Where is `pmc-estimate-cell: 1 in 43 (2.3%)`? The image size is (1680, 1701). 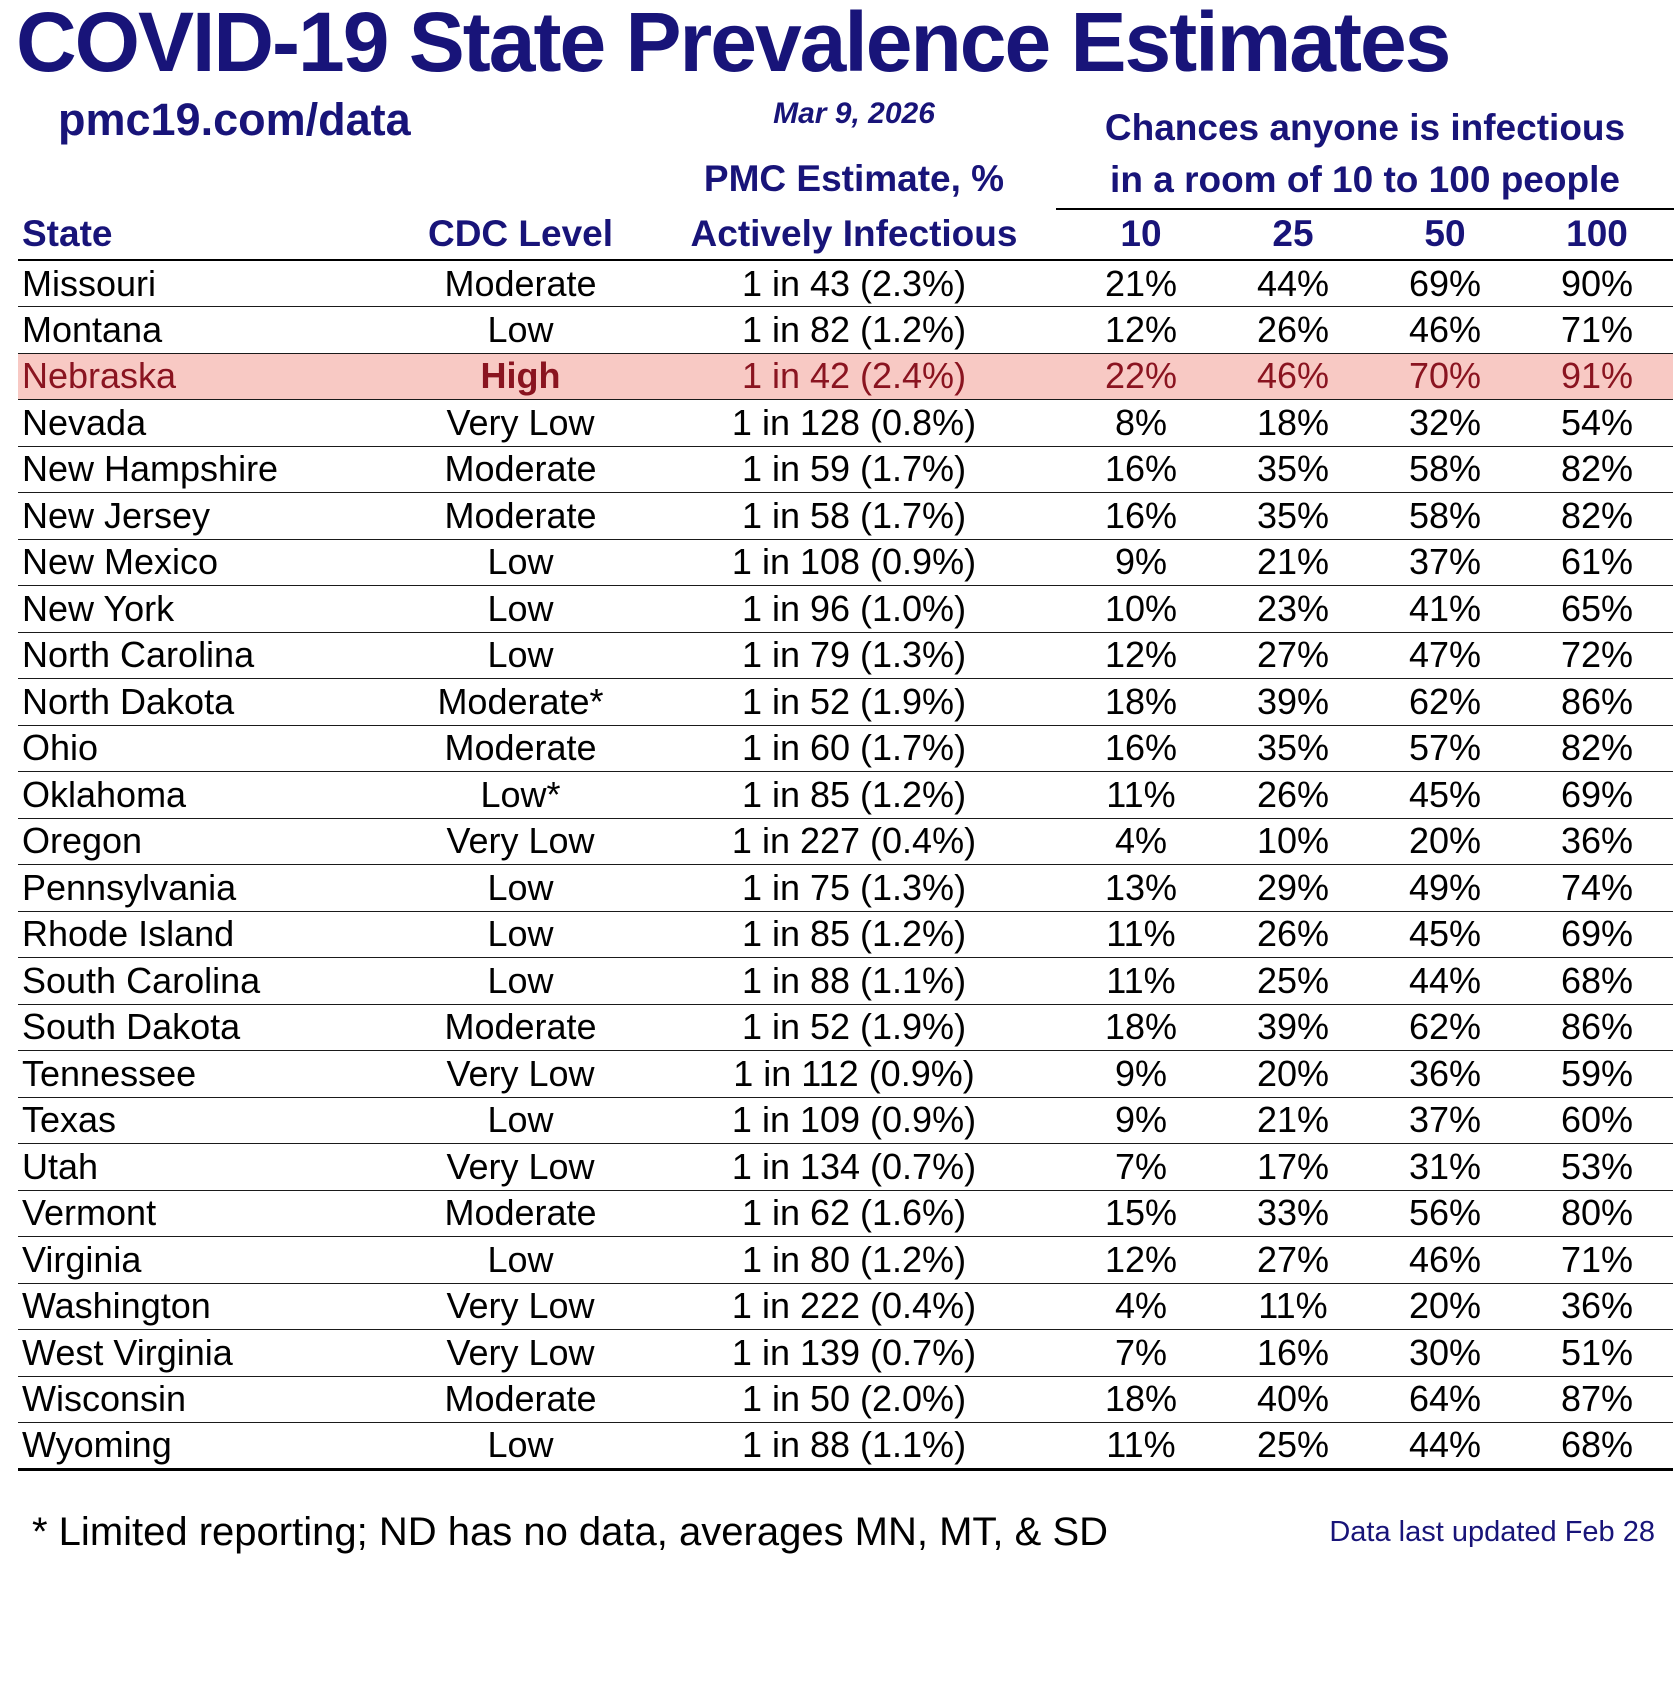
pmc-estimate-cell: 1 in 43 (2.3%) is located at coordinates (854, 283).